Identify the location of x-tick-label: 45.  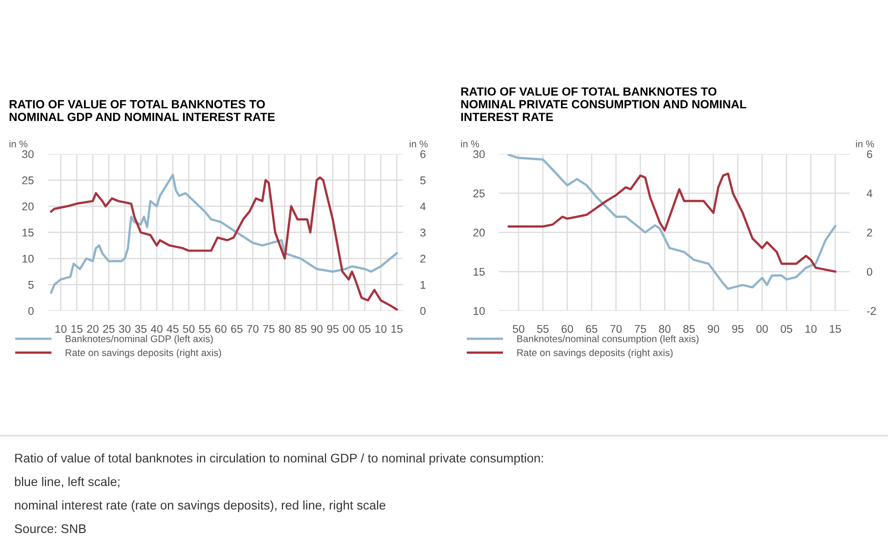
(172, 329).